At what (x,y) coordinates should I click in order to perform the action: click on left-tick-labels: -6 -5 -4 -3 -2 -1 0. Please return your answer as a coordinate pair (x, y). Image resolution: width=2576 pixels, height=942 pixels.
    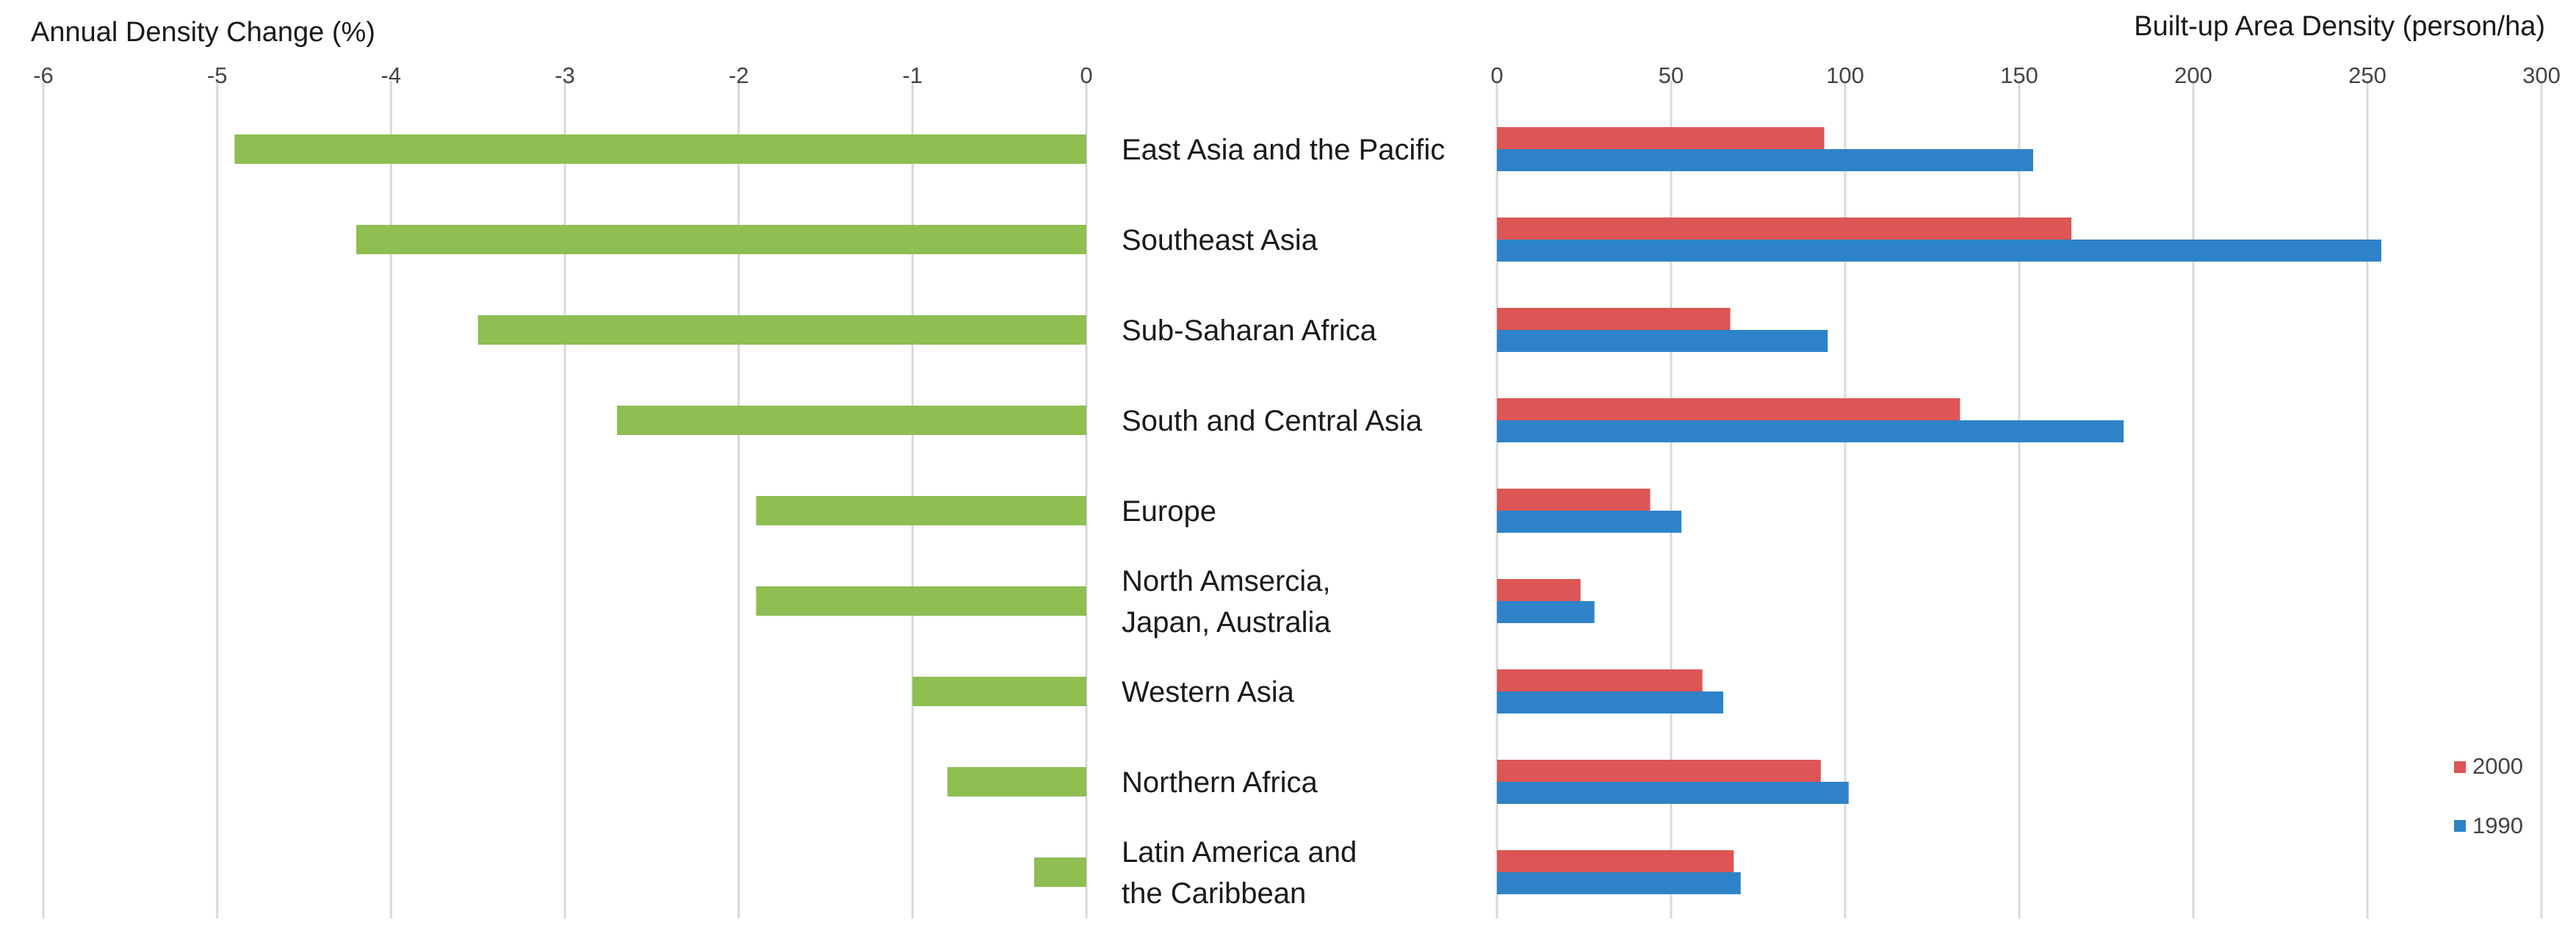
    Looking at the image, I should click on (562, 75).